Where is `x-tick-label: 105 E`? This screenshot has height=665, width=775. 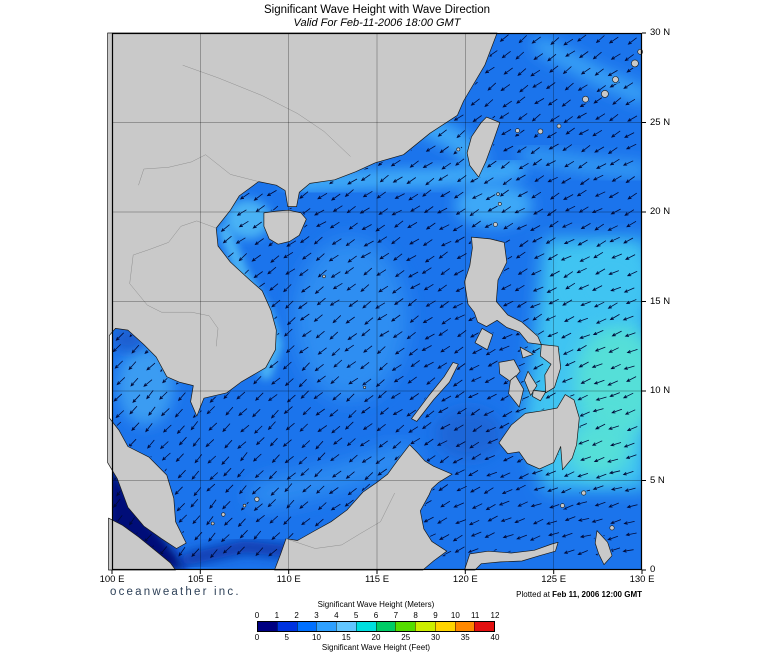
x-tick-label: 105 E is located at coordinates (200, 579).